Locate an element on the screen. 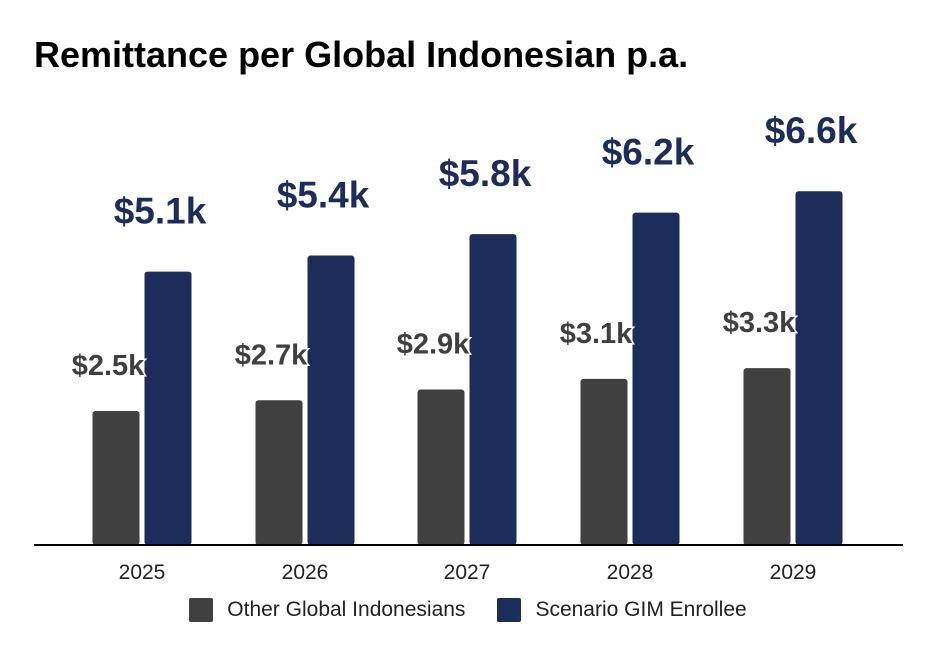 This screenshot has height=660, width=936. legend-label-gim: Scenario GIM Enrollee is located at coordinates (641, 609).